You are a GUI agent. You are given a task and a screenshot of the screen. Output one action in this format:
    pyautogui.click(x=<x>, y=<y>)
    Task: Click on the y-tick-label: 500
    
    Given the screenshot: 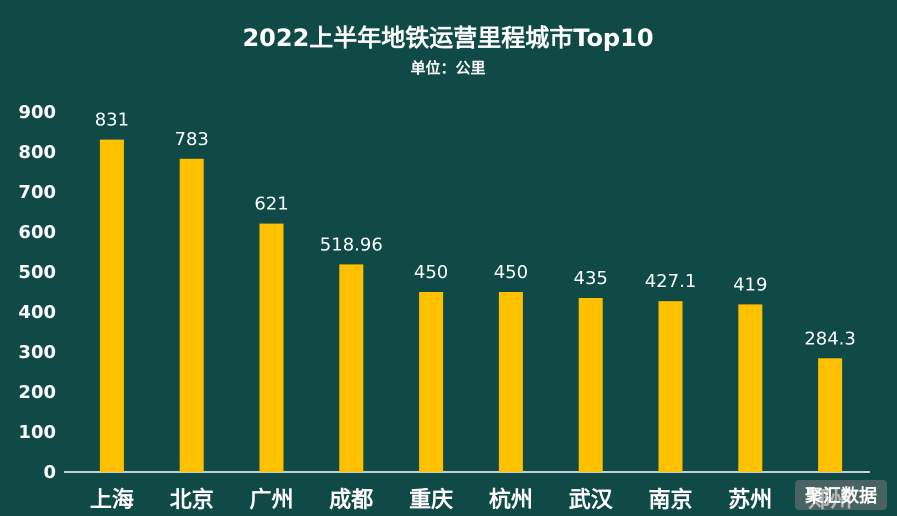 What is the action you would take?
    pyautogui.click(x=37, y=272)
    